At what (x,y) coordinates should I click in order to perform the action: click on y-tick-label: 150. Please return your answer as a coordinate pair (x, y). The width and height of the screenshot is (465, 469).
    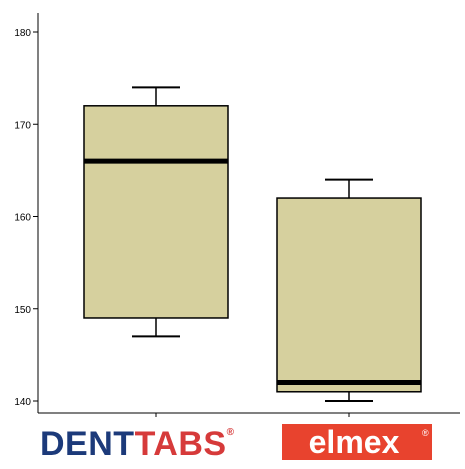
    Looking at the image, I should click on (22, 310).